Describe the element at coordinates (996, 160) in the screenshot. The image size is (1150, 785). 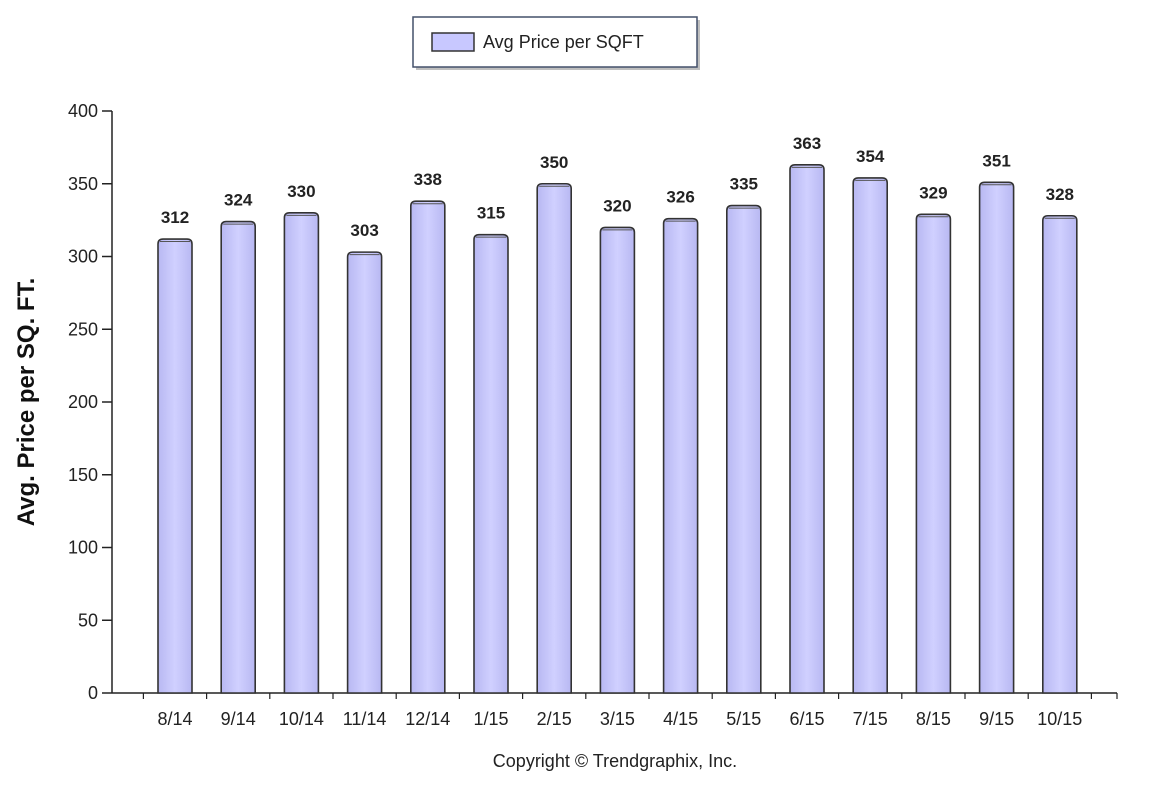
I see `data-label: 351` at that location.